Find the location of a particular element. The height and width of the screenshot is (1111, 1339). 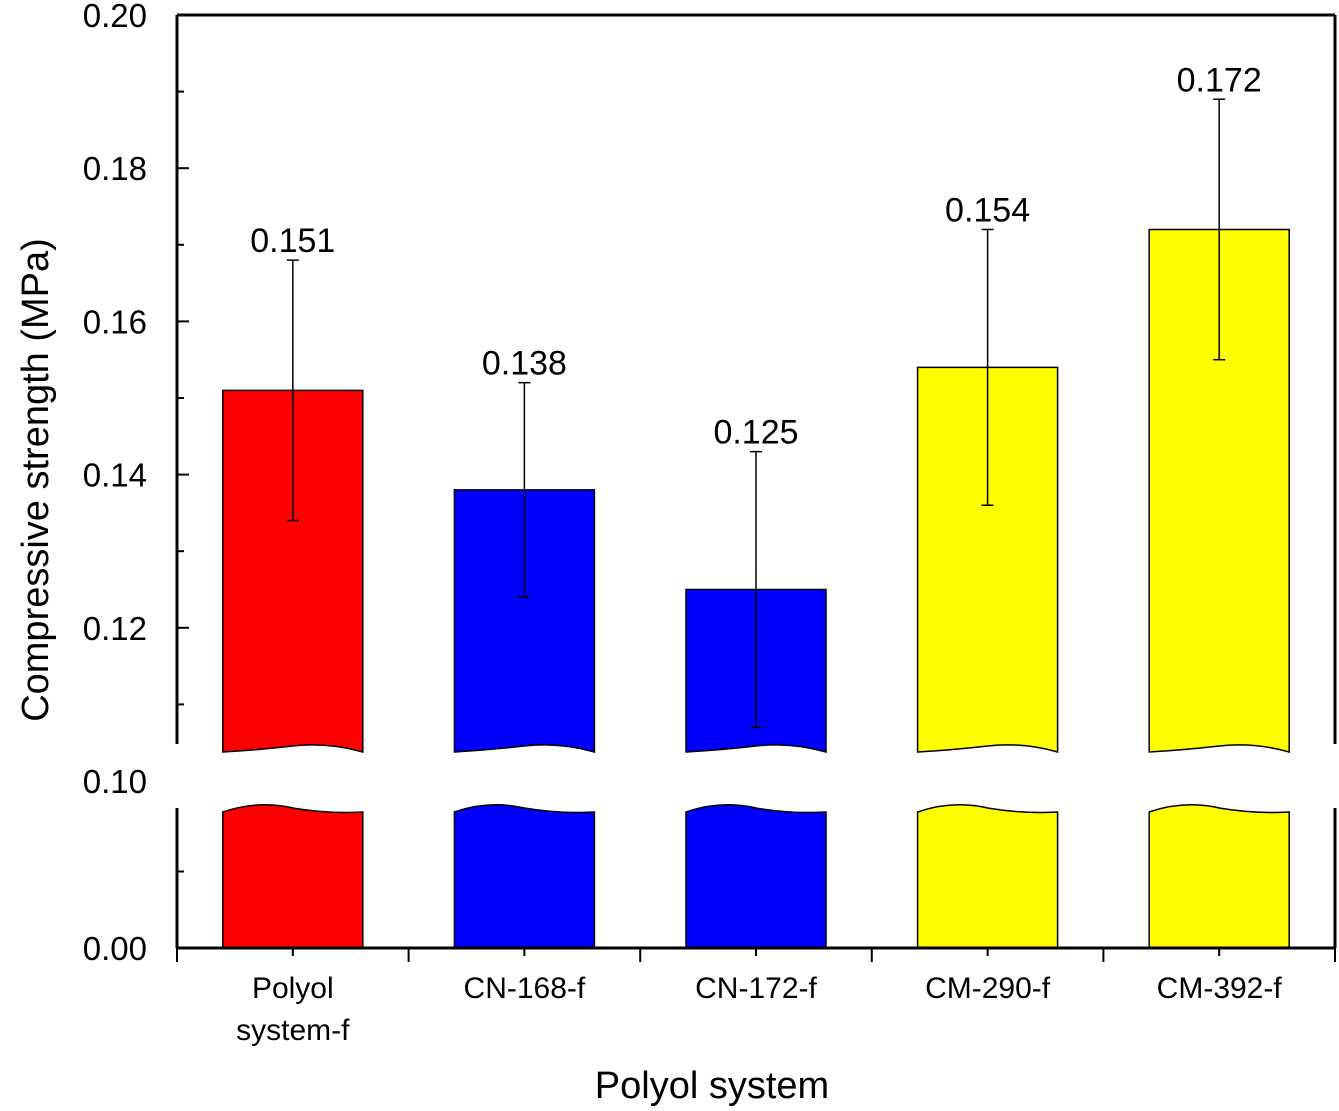

x-tick-label: CM-290-f is located at coordinates (988, 988).